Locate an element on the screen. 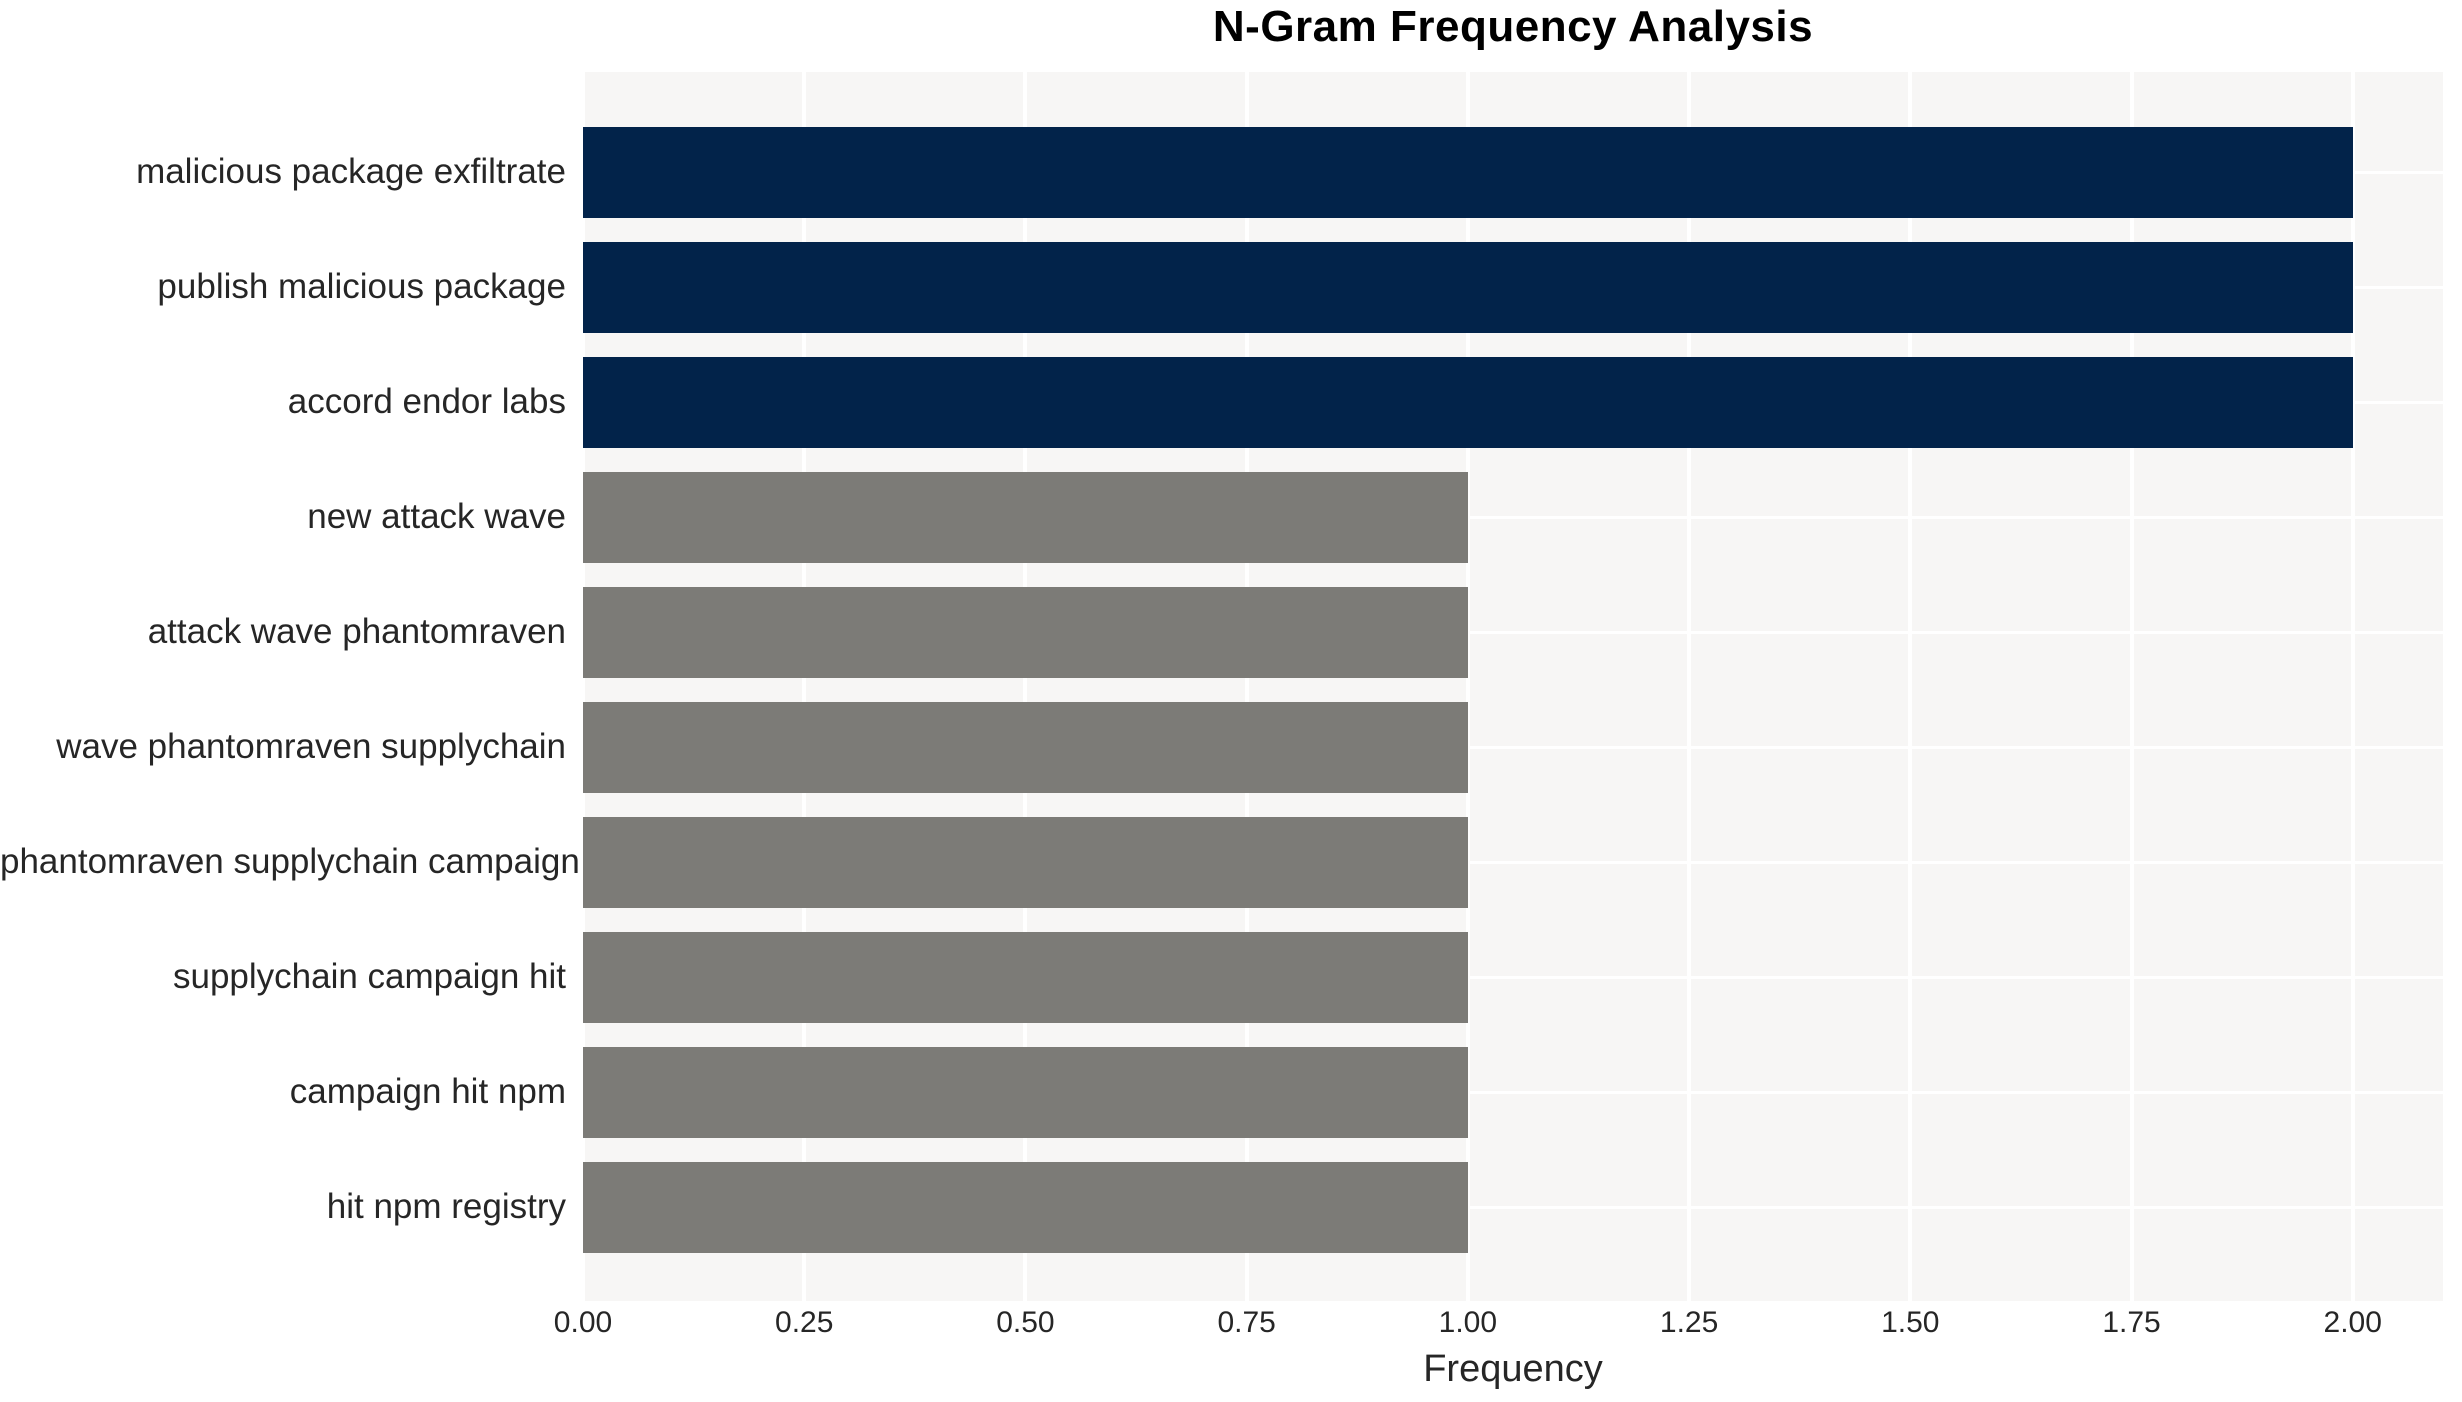 The width and height of the screenshot is (2462, 1402). category-label: wave phantomraven supplychain is located at coordinates (311, 746).